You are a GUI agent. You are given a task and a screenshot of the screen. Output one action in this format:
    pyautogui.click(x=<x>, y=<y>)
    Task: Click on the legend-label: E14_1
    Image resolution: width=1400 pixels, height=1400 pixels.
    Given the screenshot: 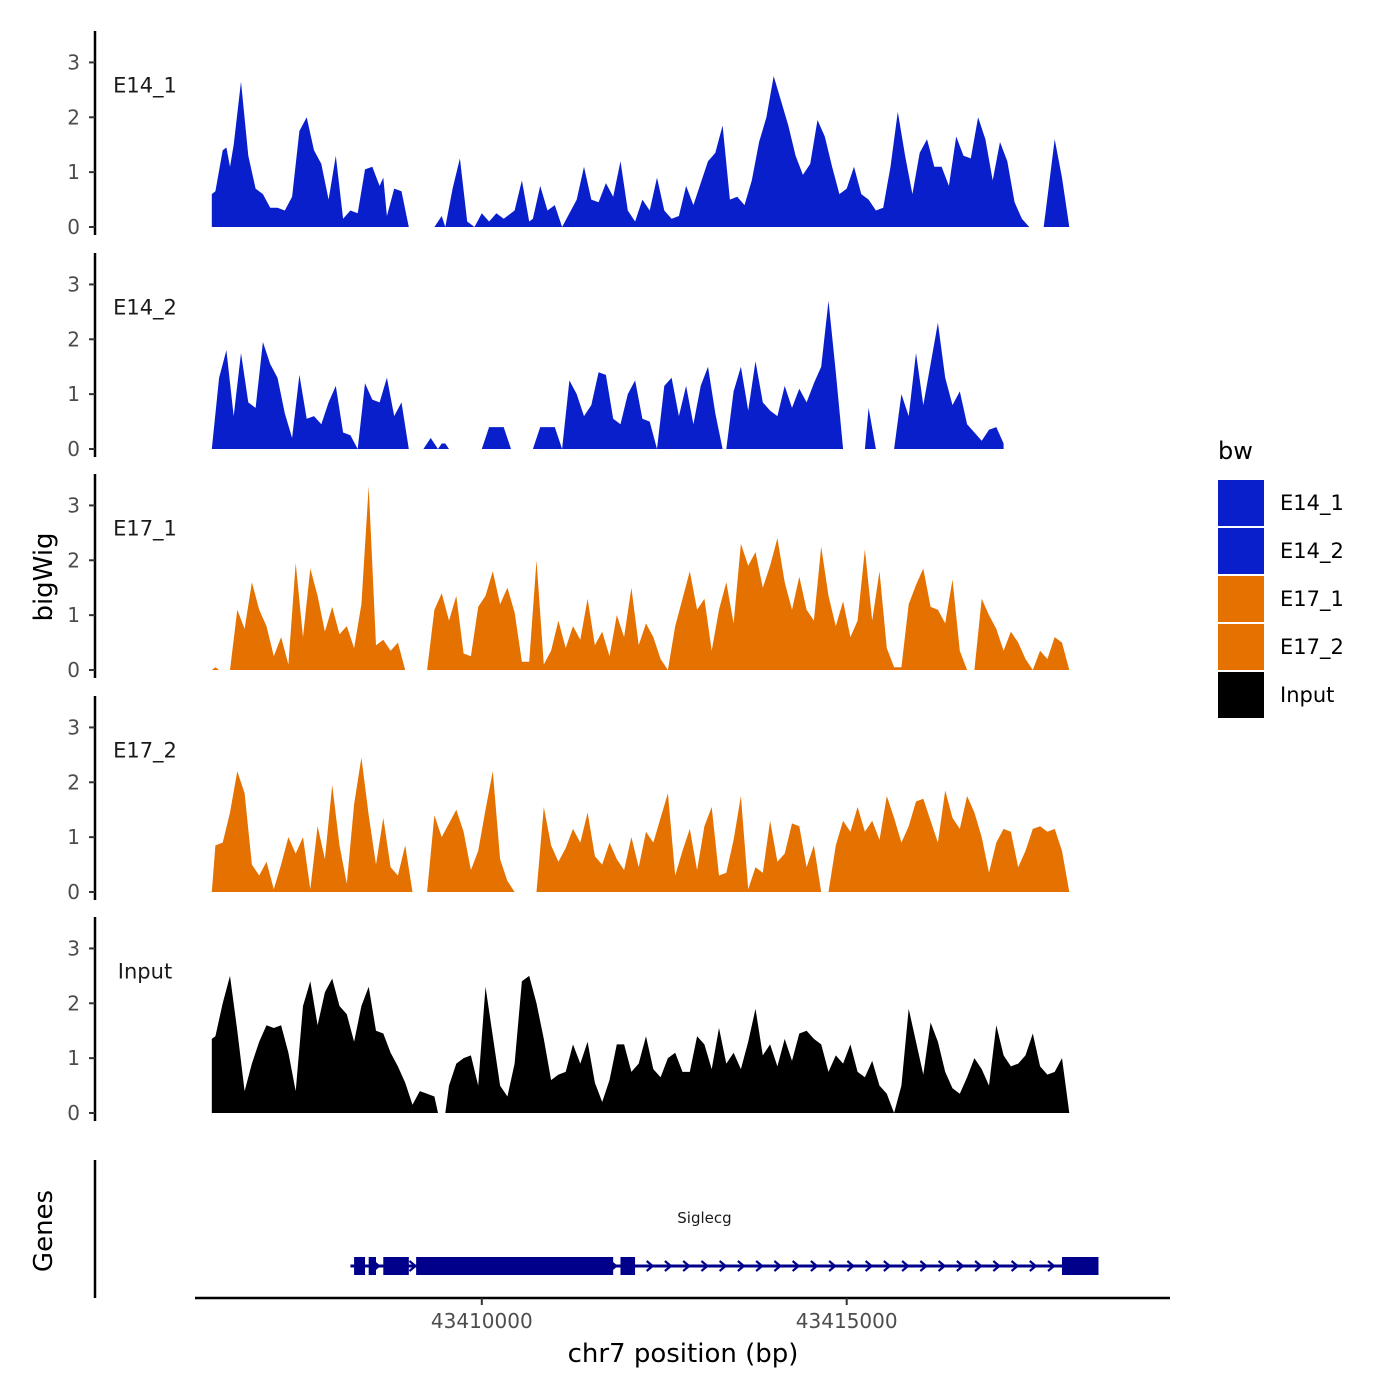 What is the action you would take?
    pyautogui.click(x=1312, y=503)
    